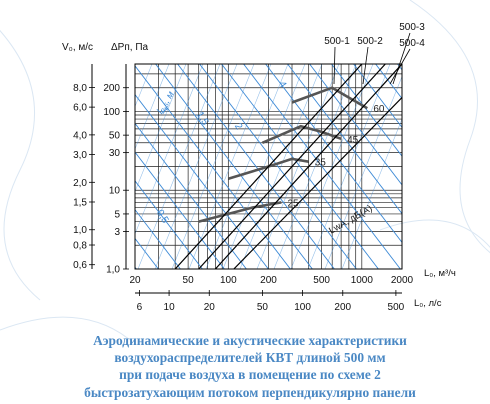  Describe the element at coordinates (117, 214) in the screenshot. I see `dp-tick-label: 5` at that location.